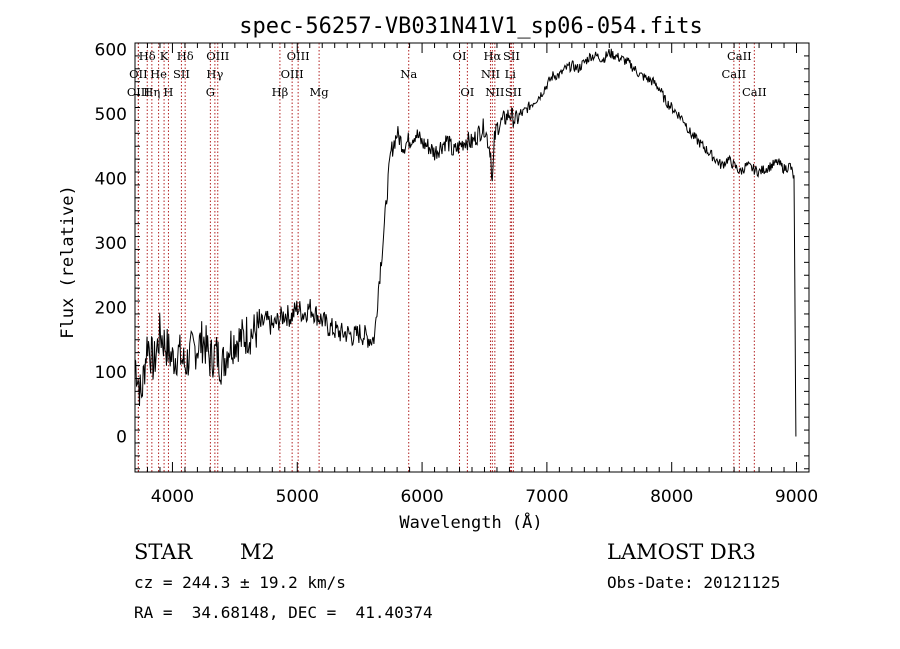 This screenshot has width=900, height=649. What do you see at coordinates (492, 56) in the screenshot?
I see `emission-line-label: Hα` at bounding box center [492, 56].